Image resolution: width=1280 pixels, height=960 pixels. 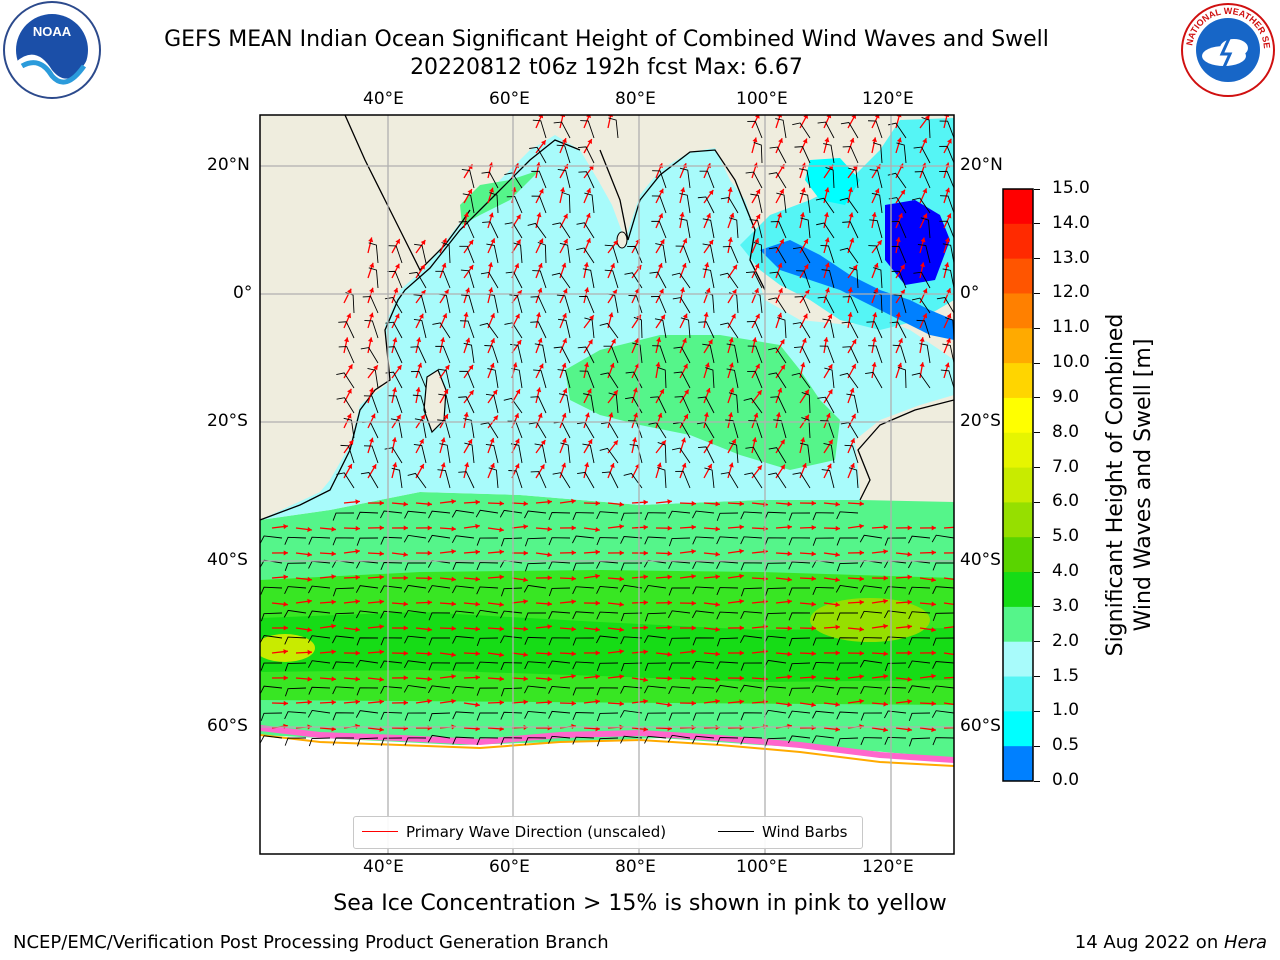 What do you see at coordinates (607, 750) in the screenshot?
I see `sea-ice-edge-yellow` at bounding box center [607, 750].